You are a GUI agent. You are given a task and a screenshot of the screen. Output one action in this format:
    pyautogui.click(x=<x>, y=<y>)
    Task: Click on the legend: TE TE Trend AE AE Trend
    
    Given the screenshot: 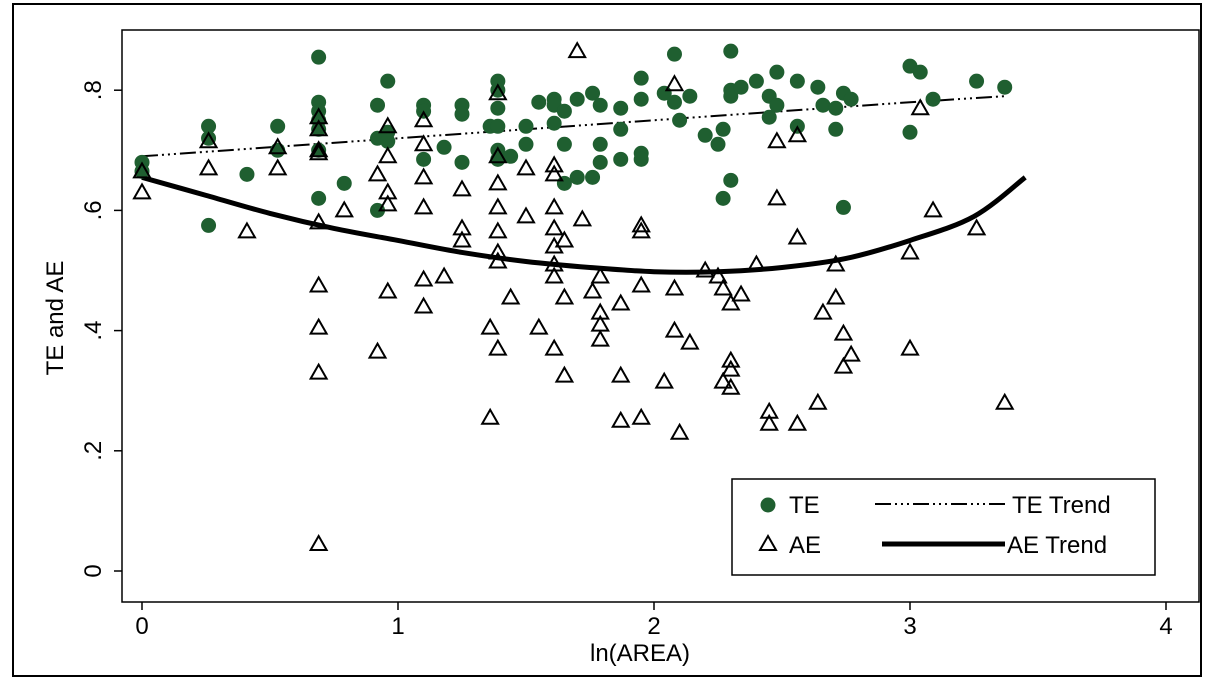 What is the action you would take?
    pyautogui.click(x=943, y=527)
    